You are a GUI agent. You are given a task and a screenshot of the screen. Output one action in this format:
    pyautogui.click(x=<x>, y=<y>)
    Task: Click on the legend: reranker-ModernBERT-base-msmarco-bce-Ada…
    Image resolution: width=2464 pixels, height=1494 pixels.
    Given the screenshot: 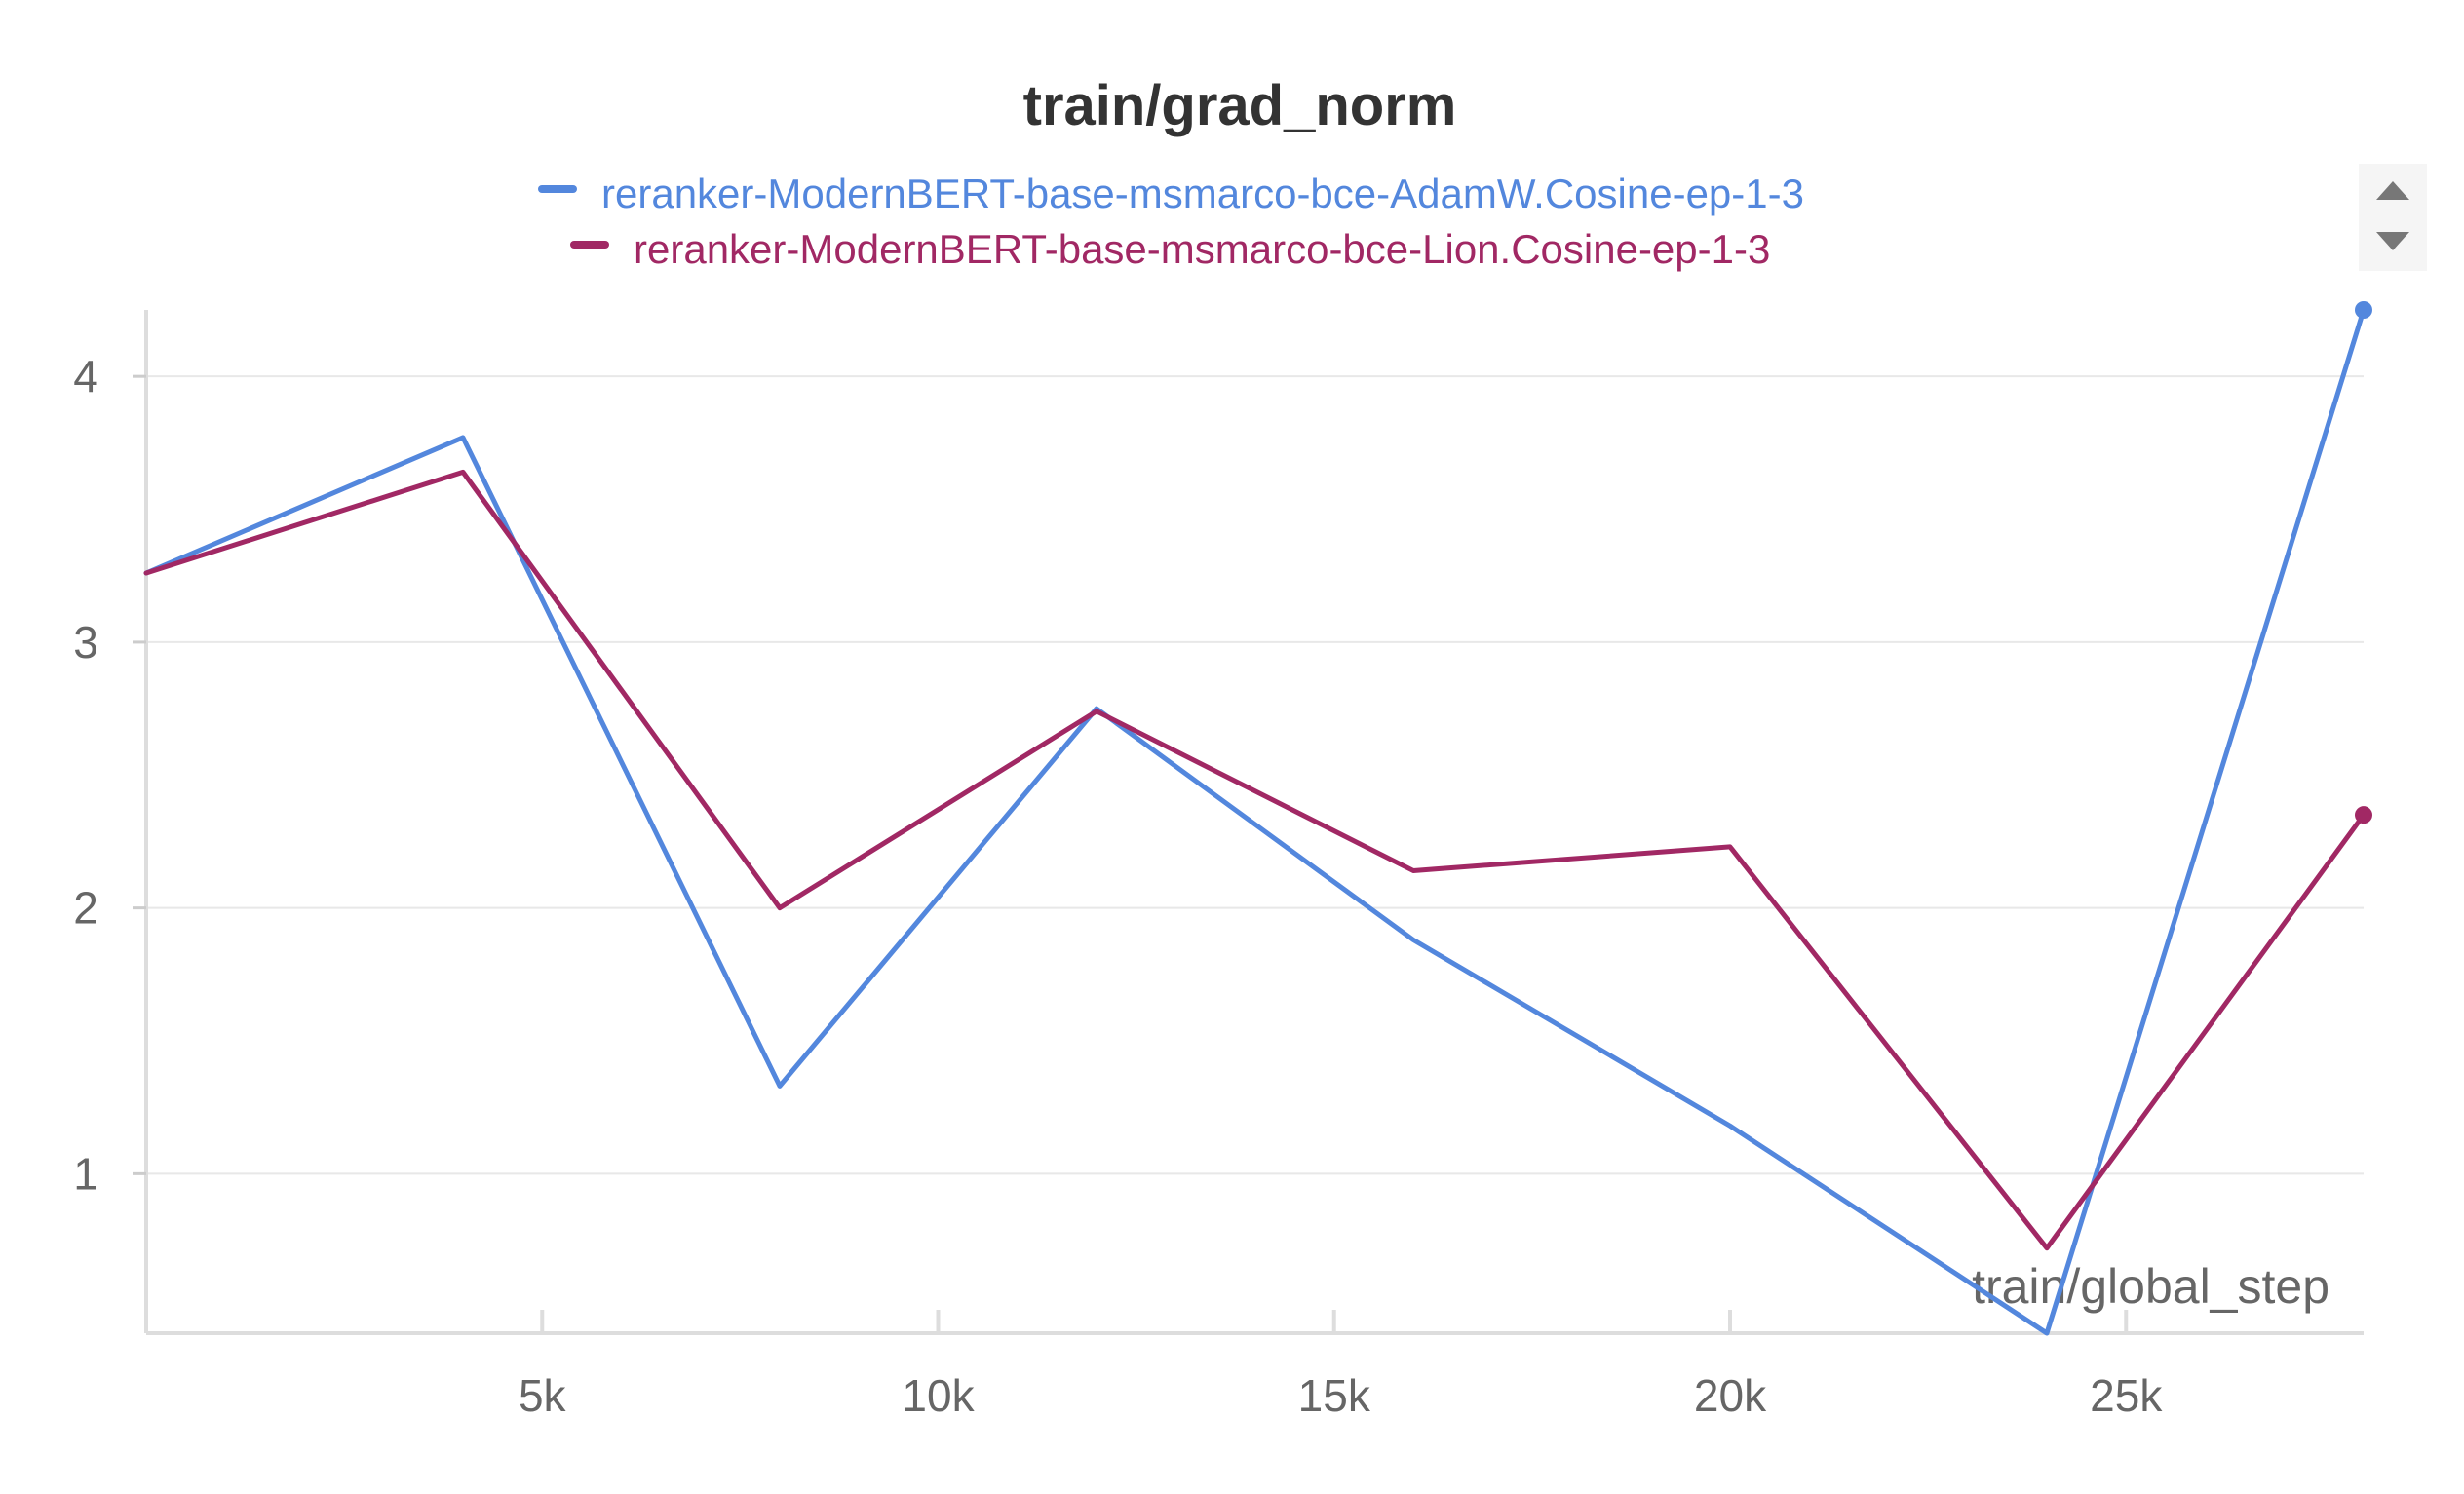 What is the action you would take?
    pyautogui.click(x=1171, y=221)
    